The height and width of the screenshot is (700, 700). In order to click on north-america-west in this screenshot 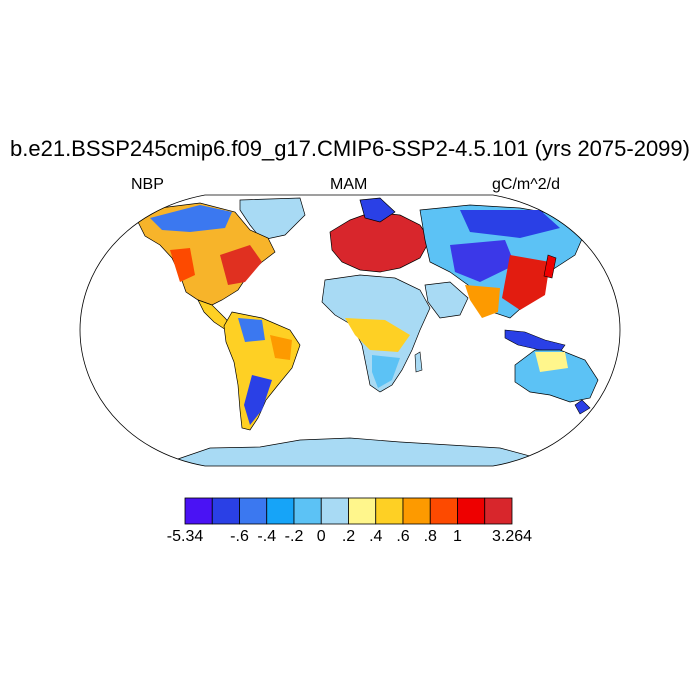, I will do `click(182, 265)`.